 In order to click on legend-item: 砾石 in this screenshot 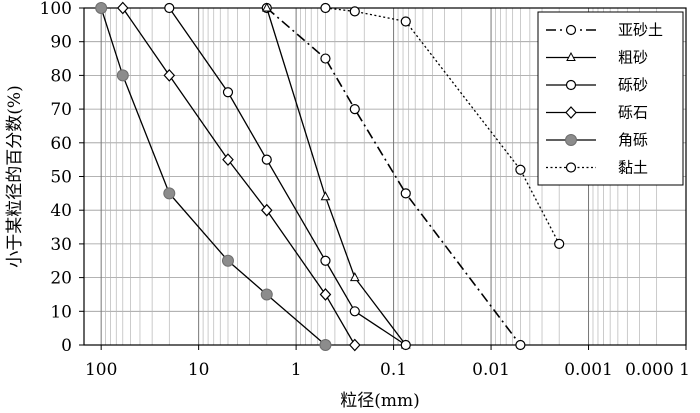, I will do `click(597, 113)`.